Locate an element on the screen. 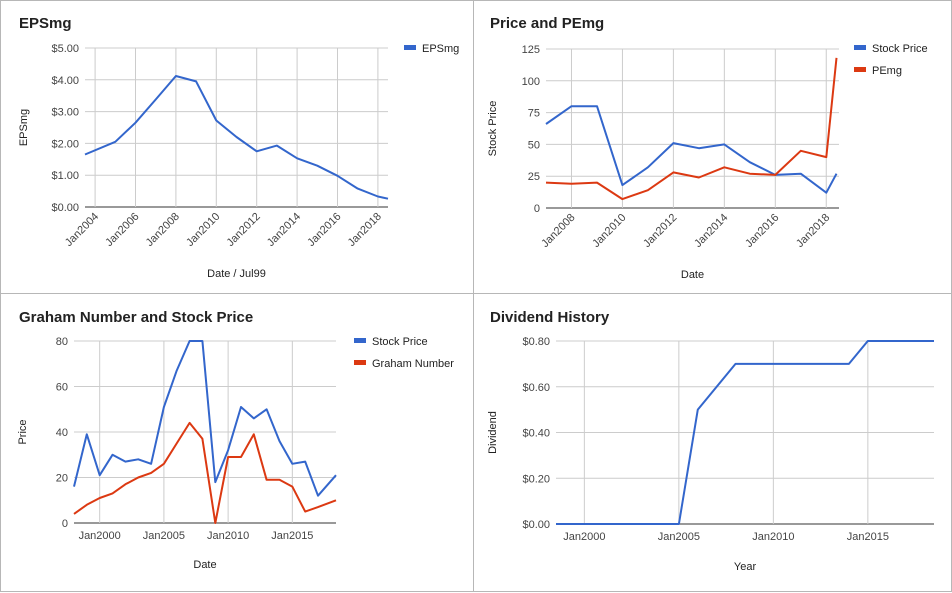 This screenshot has height=593, width=952. y-tick-label: 60 is located at coordinates (62, 388).